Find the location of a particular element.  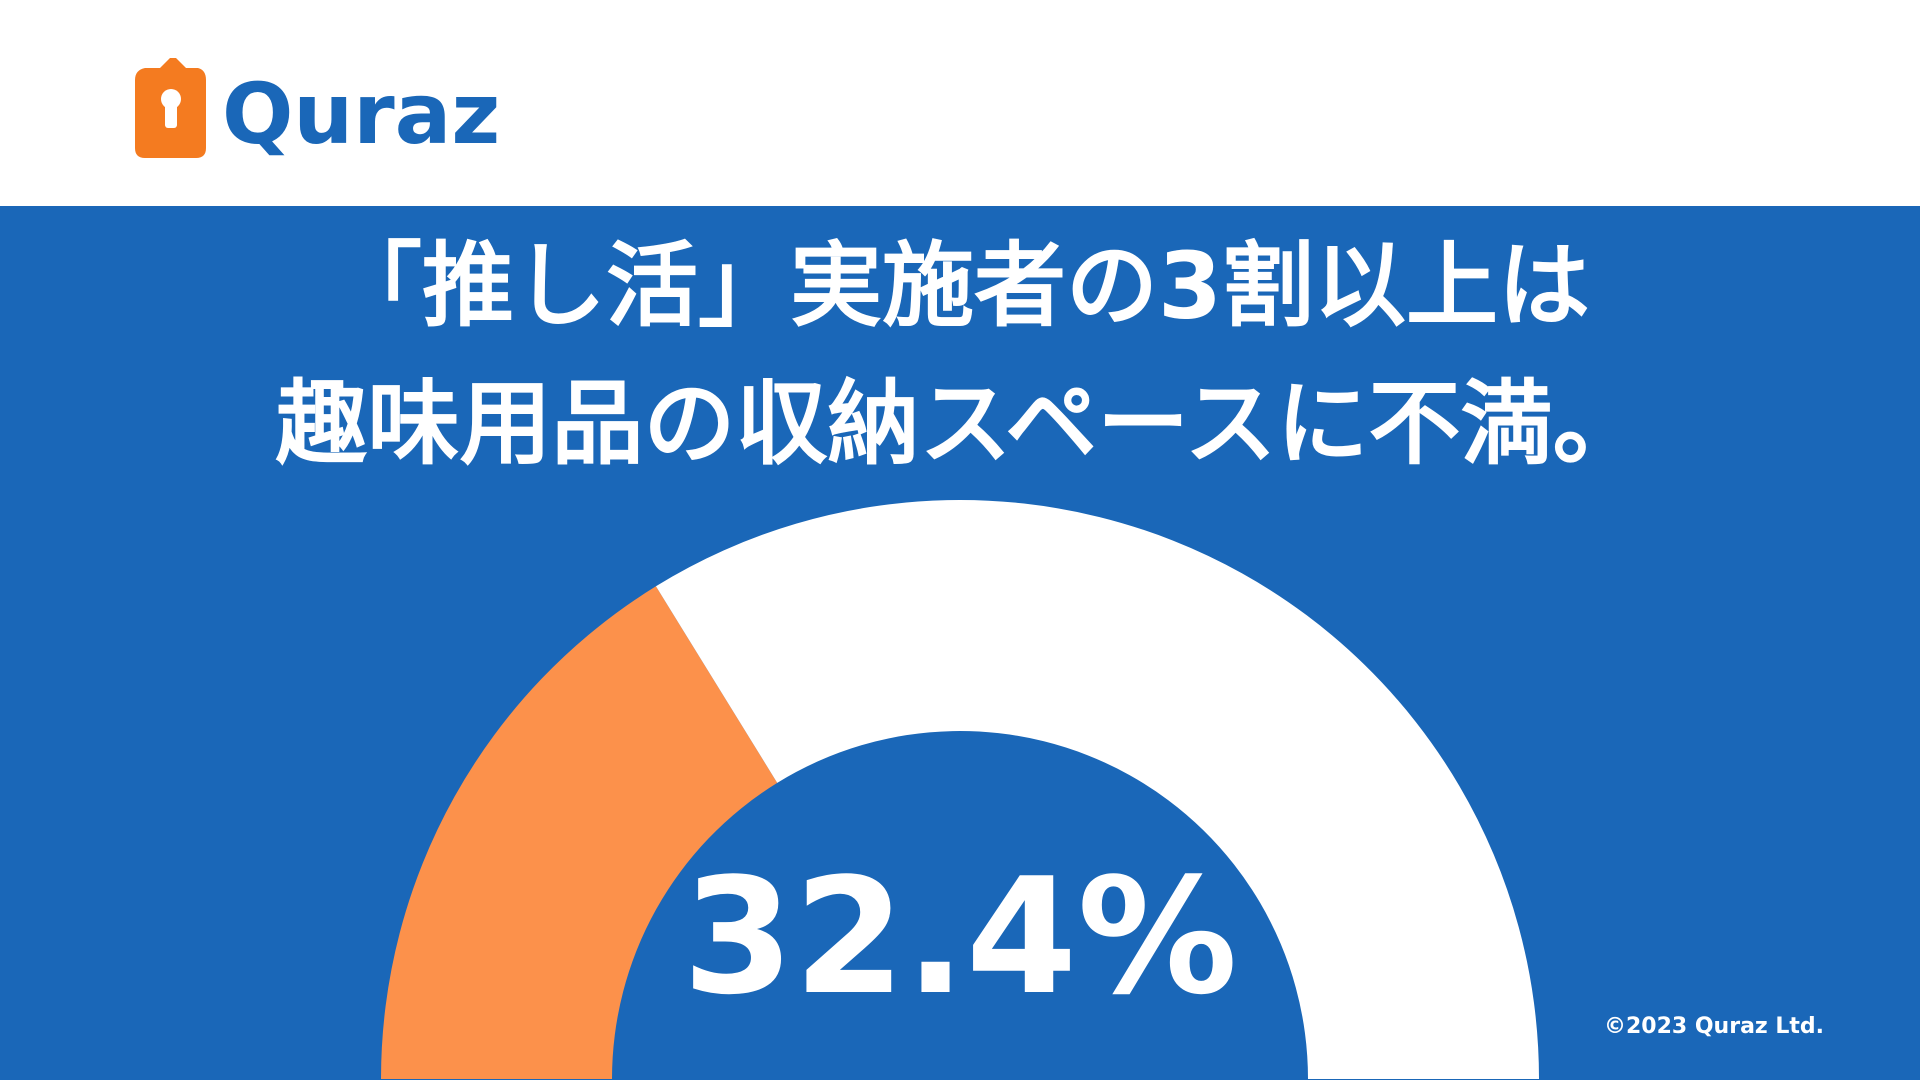

donut-segment is located at coordinates (579, 832).